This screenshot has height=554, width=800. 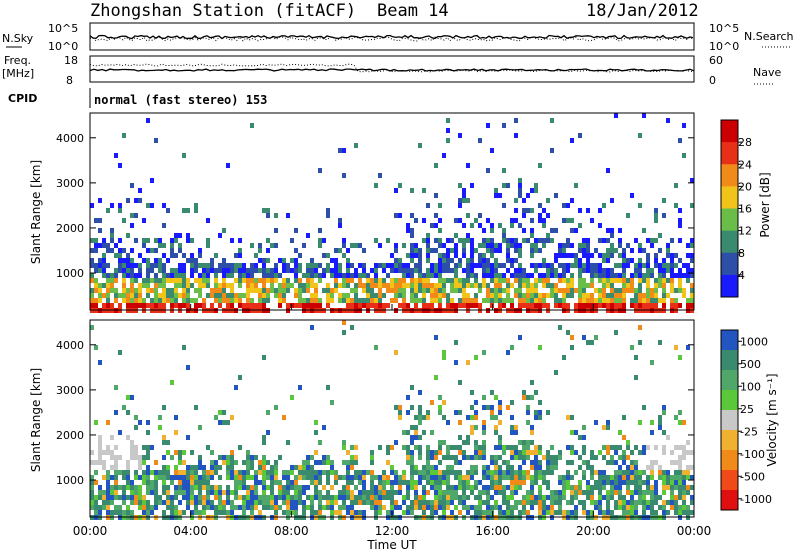 What do you see at coordinates (724, 28) in the screenshot?
I see `nsearch-tick-top: 10^5` at bounding box center [724, 28].